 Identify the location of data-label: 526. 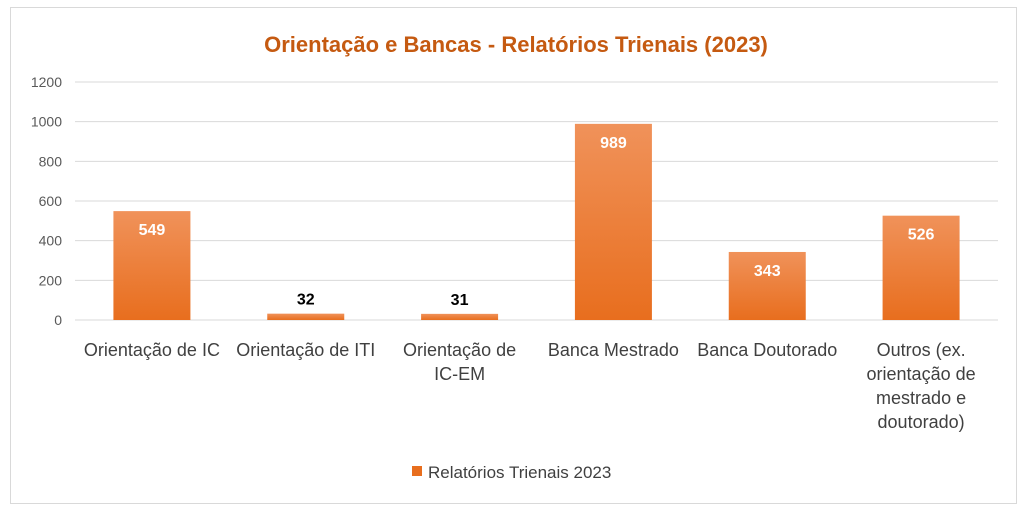
(921, 235).